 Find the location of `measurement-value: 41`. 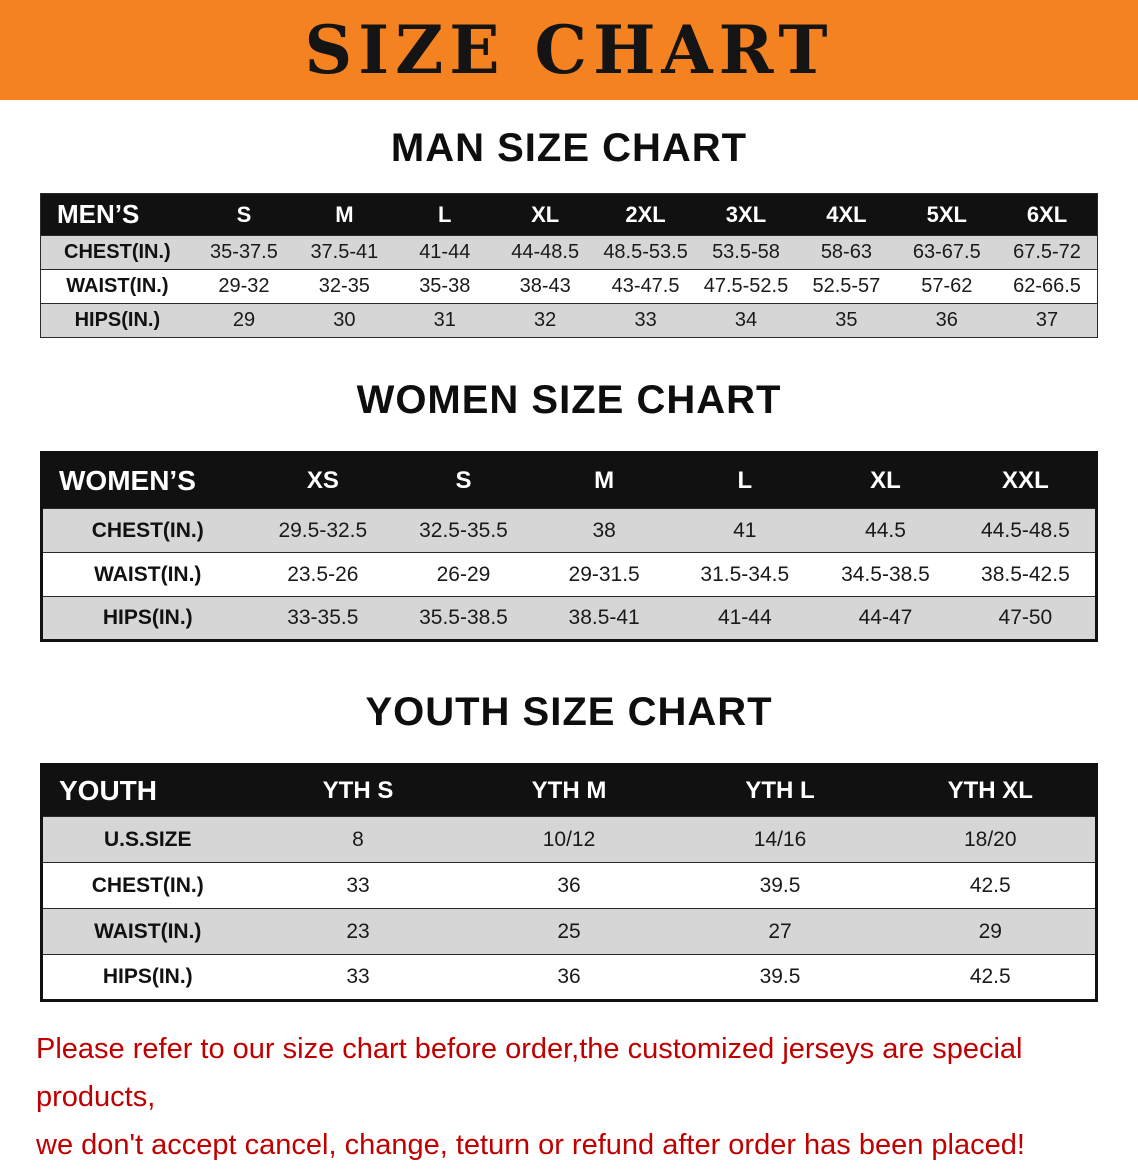

measurement-value: 41 is located at coordinates (745, 530).